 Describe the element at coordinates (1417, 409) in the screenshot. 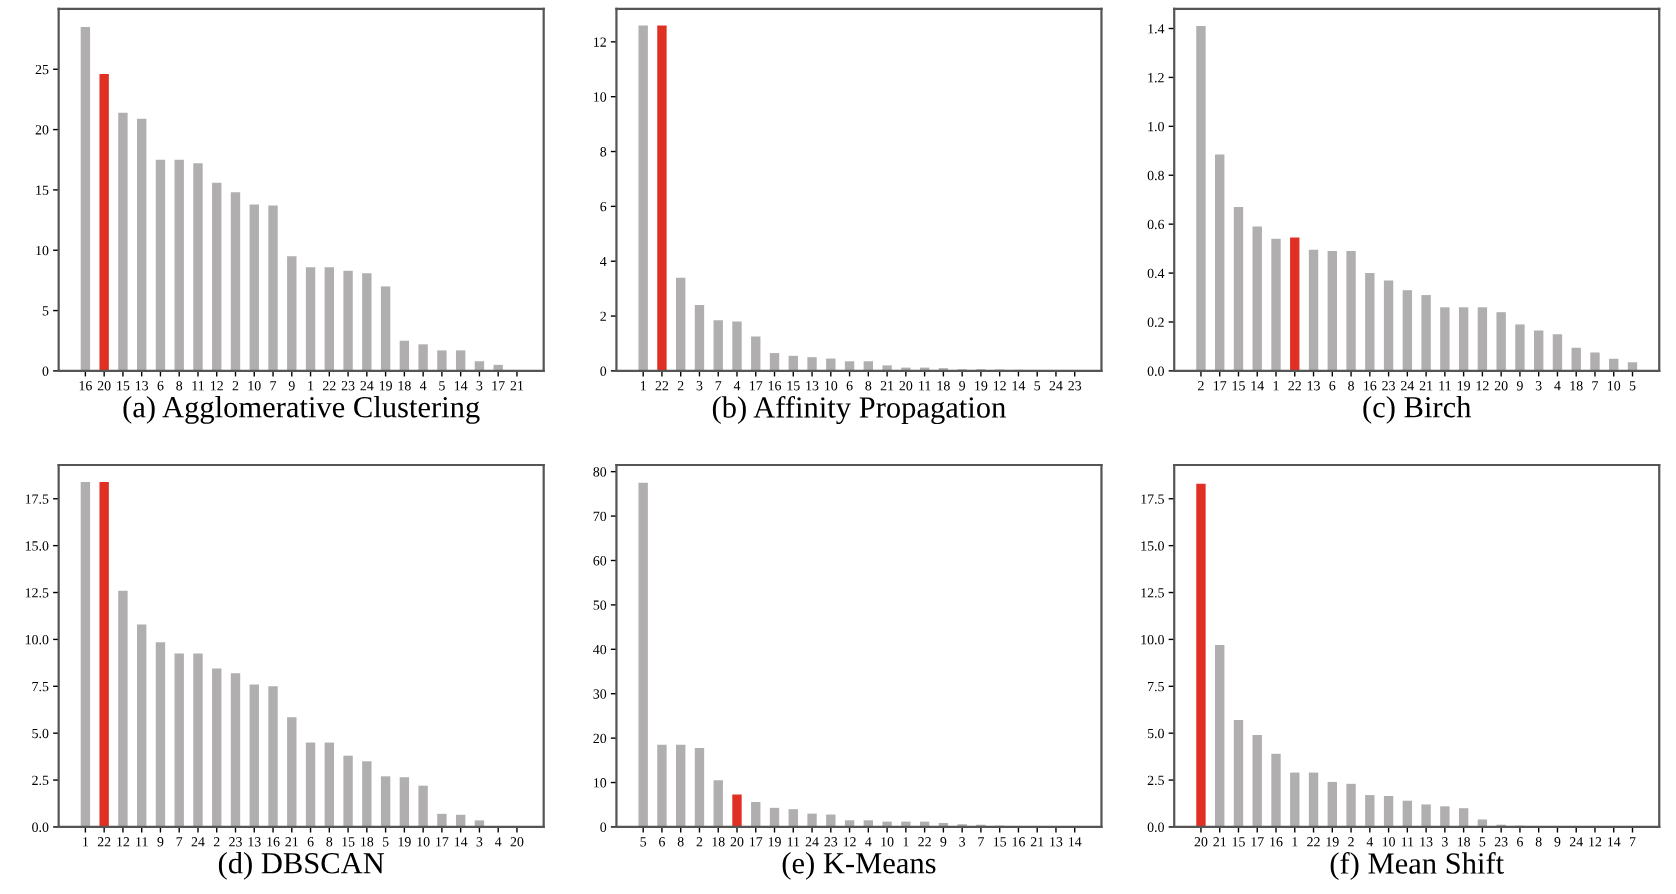

I see `x-axis-title: (c) Birch` at that location.